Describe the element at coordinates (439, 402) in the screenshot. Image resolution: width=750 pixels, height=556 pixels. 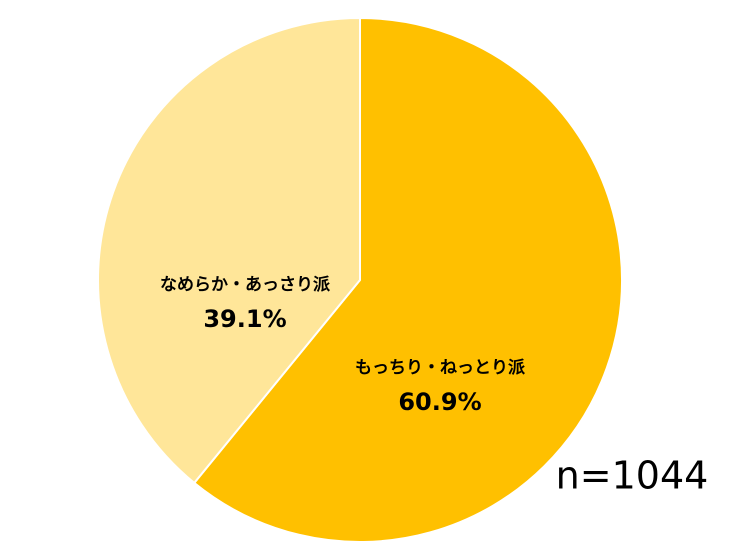
I see `value-label: 60.9%` at that location.